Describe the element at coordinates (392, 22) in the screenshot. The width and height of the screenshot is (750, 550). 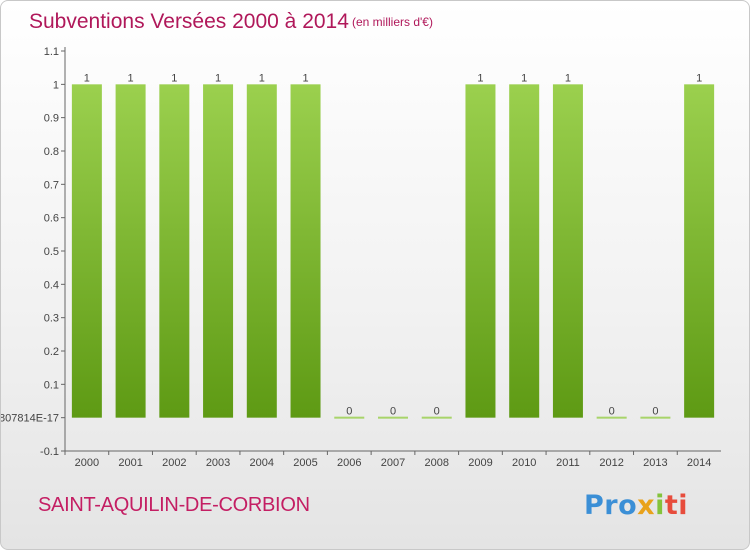
I see `chart-unit-subtitle: (en milliers d'€)` at that location.